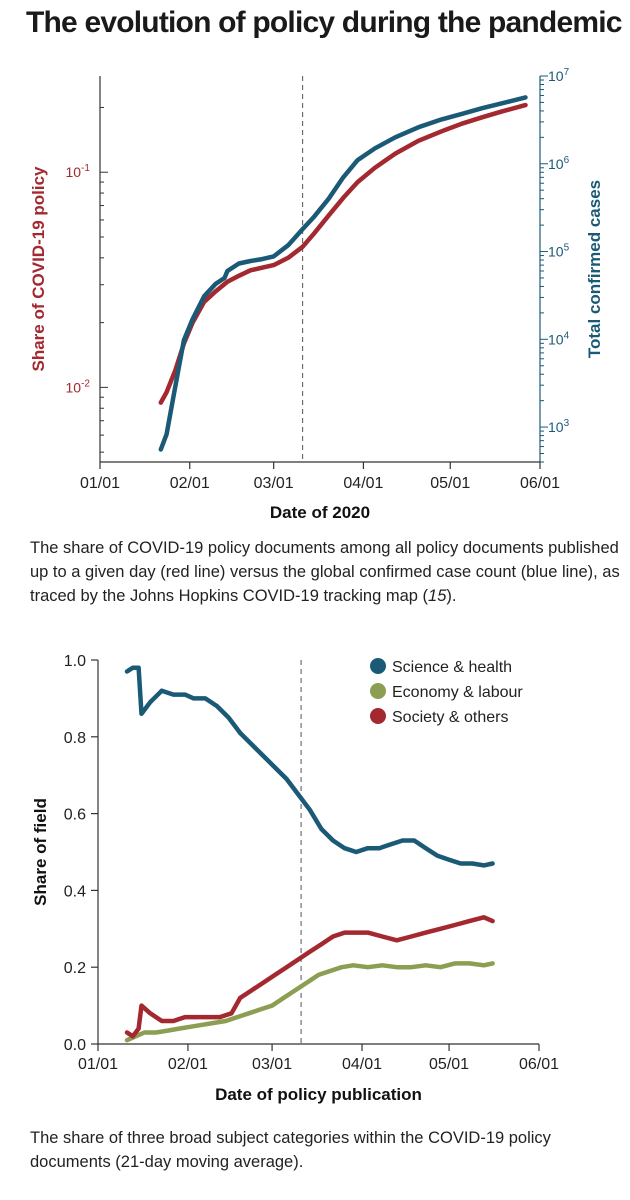 The height and width of the screenshot is (1200, 630). I want to click on chart2-y-tick-label: 0.4, so click(75, 891).